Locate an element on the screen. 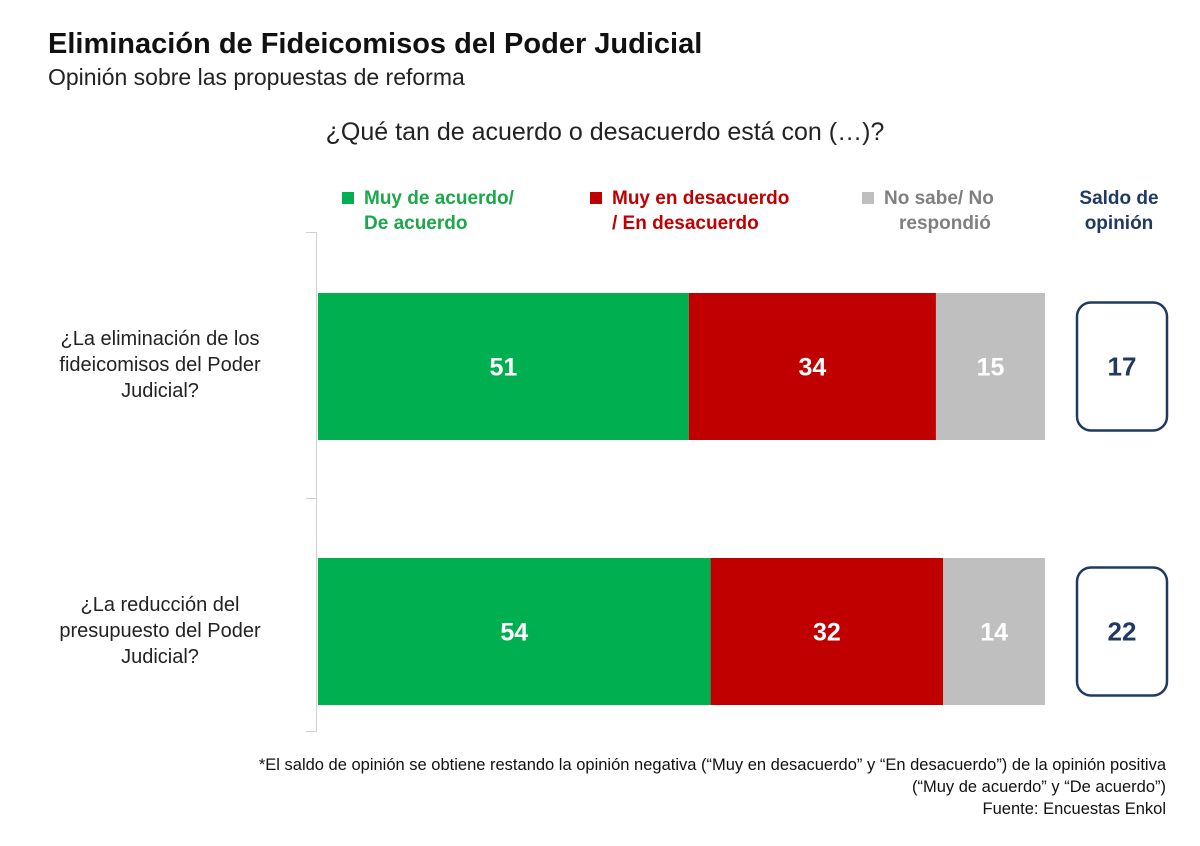  balance-header-line2: opinión is located at coordinates (1119, 223).